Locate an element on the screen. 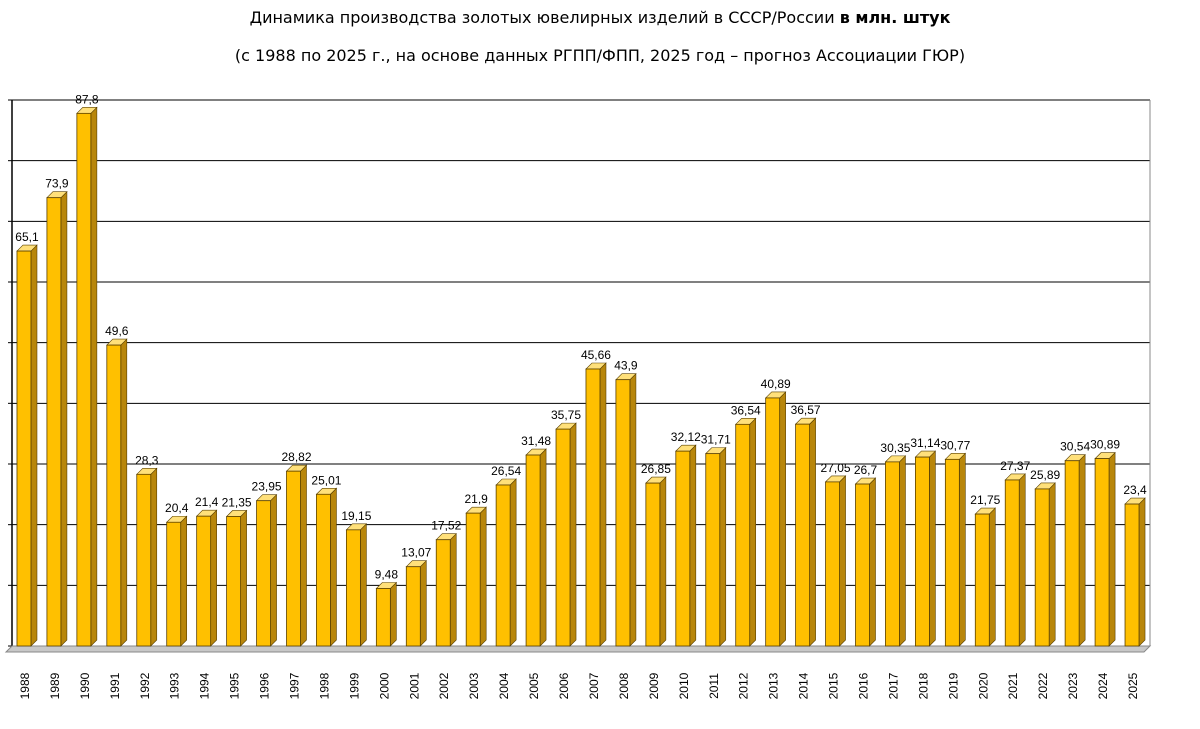  x-tick-label: 2009 is located at coordinates (654, 685).